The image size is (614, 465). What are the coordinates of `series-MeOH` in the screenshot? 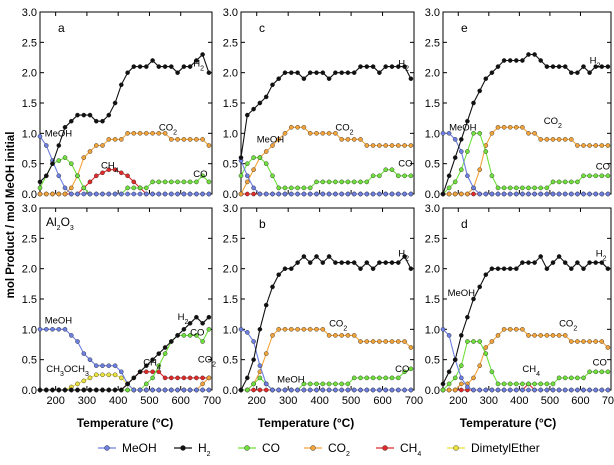 It's located at (326, 359).